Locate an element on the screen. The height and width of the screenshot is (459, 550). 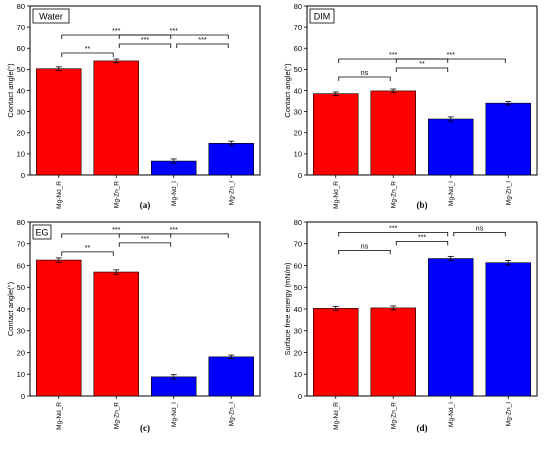
panel-caption: (d) is located at coordinates (422, 428).